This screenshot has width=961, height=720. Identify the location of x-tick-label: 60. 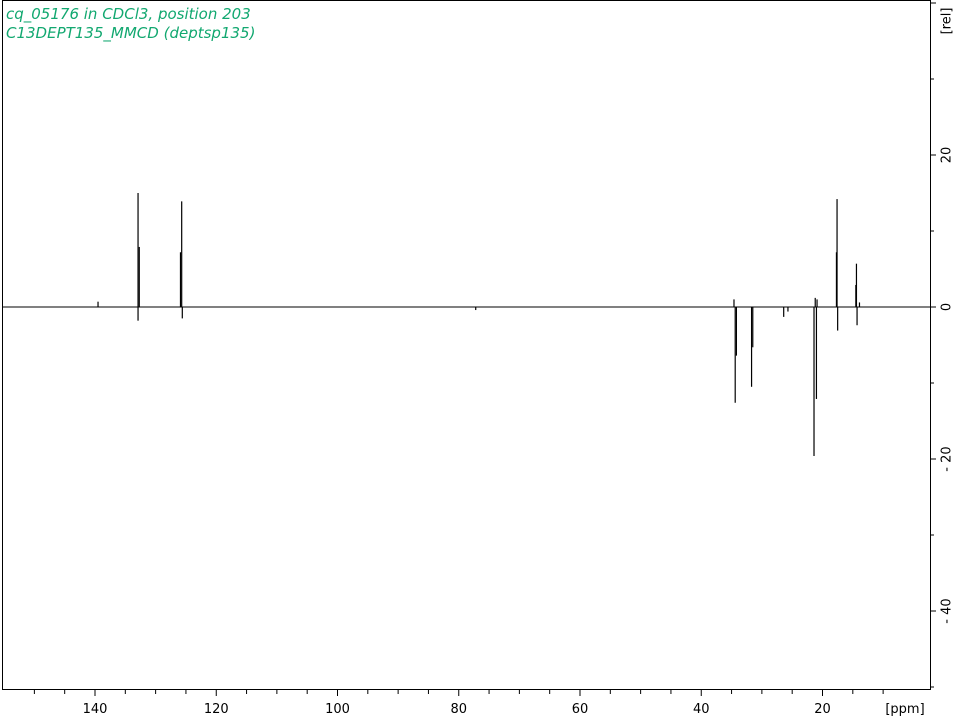
(580, 709).